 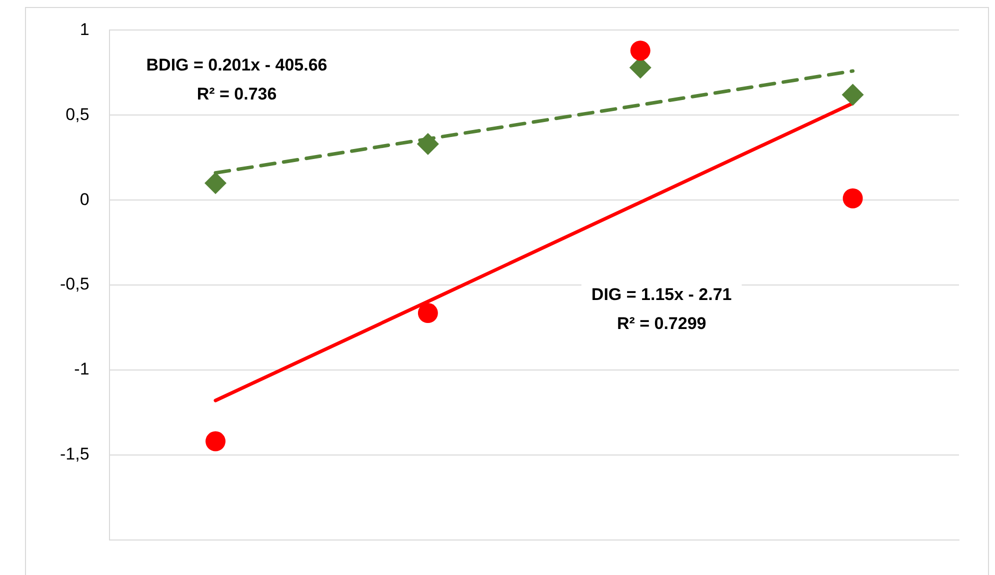 What do you see at coordinates (78, 114) in the screenshot?
I see `y-tick-label: 0,5` at bounding box center [78, 114].